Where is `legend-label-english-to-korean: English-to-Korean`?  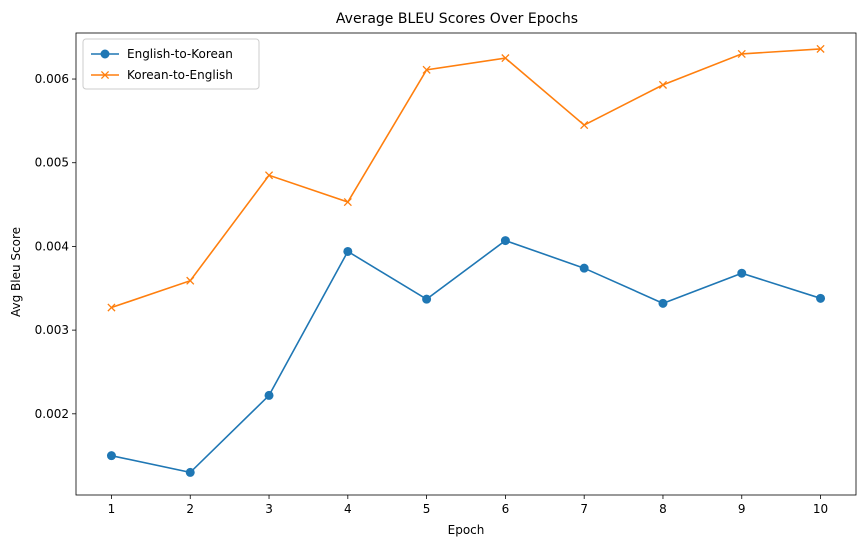 legend-label-english-to-korean: English-to-Korean is located at coordinates (180, 54).